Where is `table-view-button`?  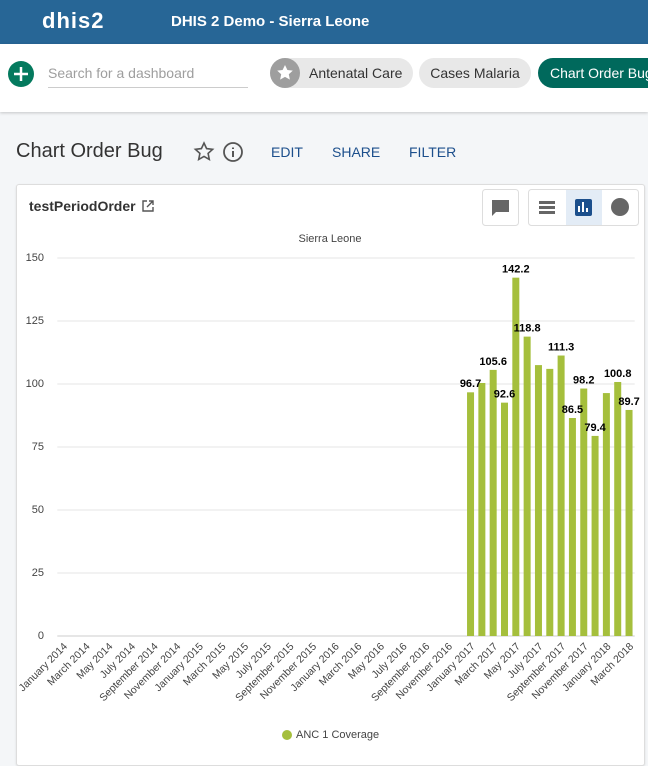
table-view-button is located at coordinates (547, 207).